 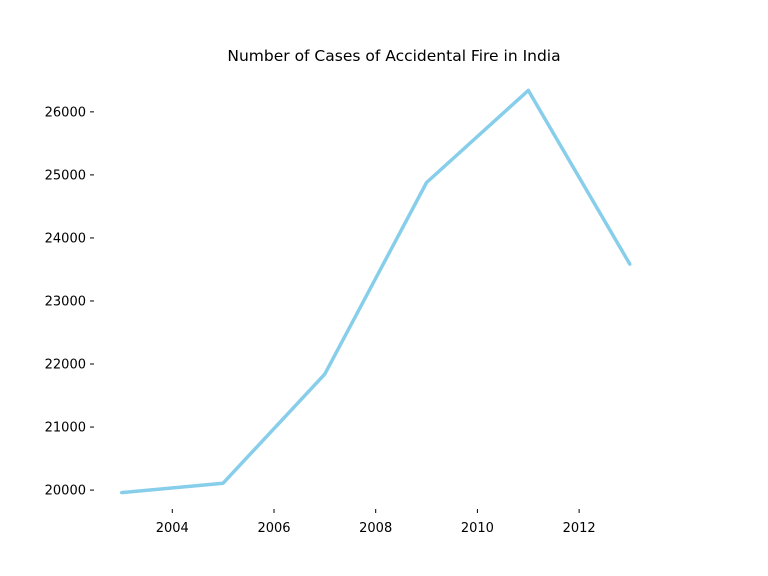 What do you see at coordinates (65, 491) in the screenshot?
I see `y-tick-label: 20000` at bounding box center [65, 491].